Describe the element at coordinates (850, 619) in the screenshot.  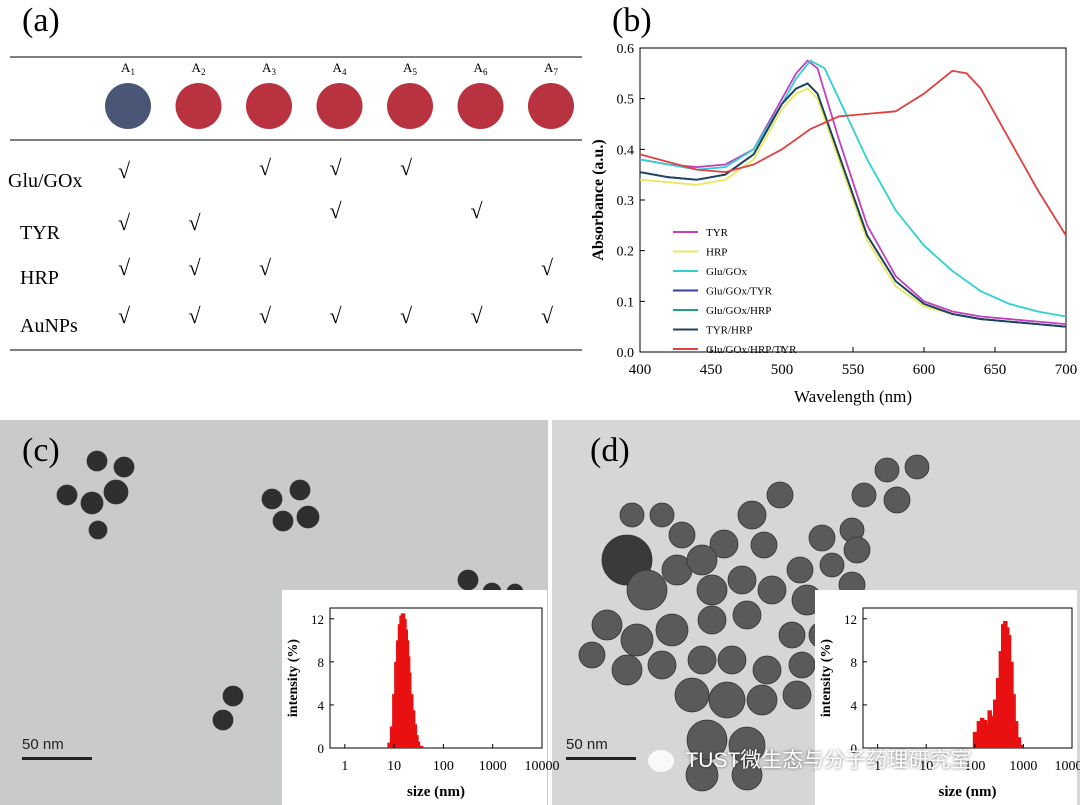
I see `y-tick-label: 12` at that location.